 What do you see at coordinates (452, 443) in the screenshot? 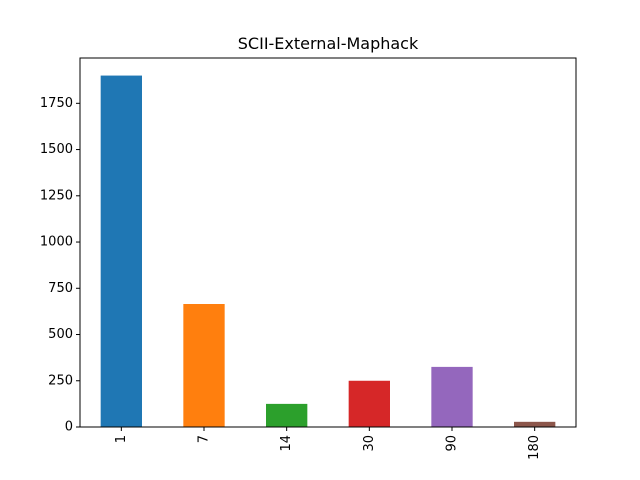
I see `x-tick-label: 90` at bounding box center [452, 443].